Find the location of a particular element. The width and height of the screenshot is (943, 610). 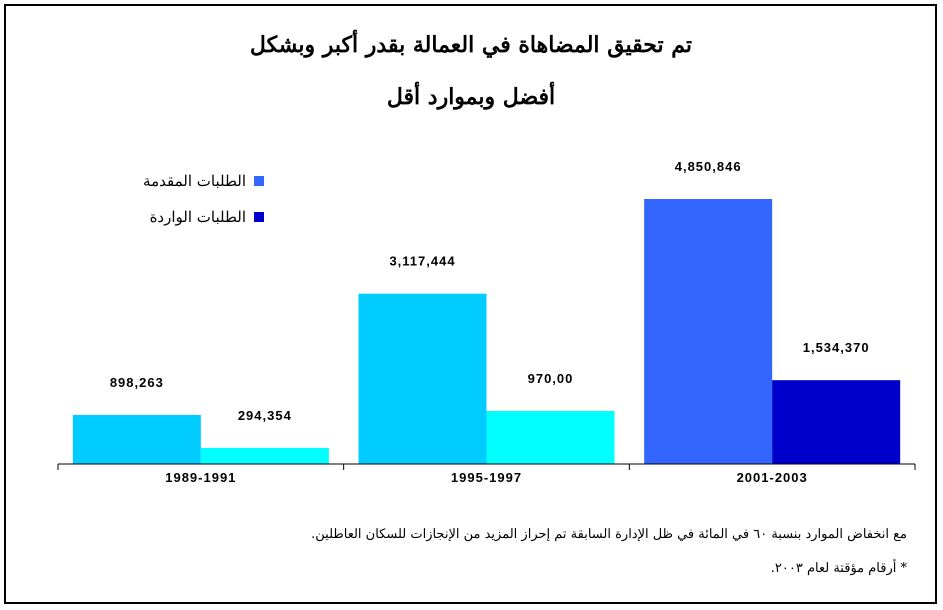

value-label: 294,354 is located at coordinates (265, 415).